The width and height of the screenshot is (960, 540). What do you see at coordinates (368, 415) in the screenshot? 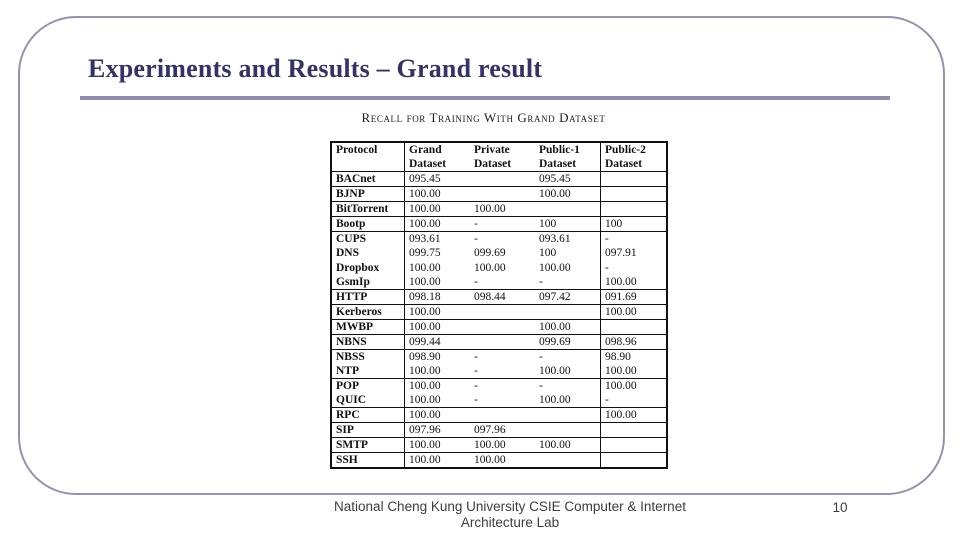
I see `protocol-cell: RPC` at bounding box center [368, 415].